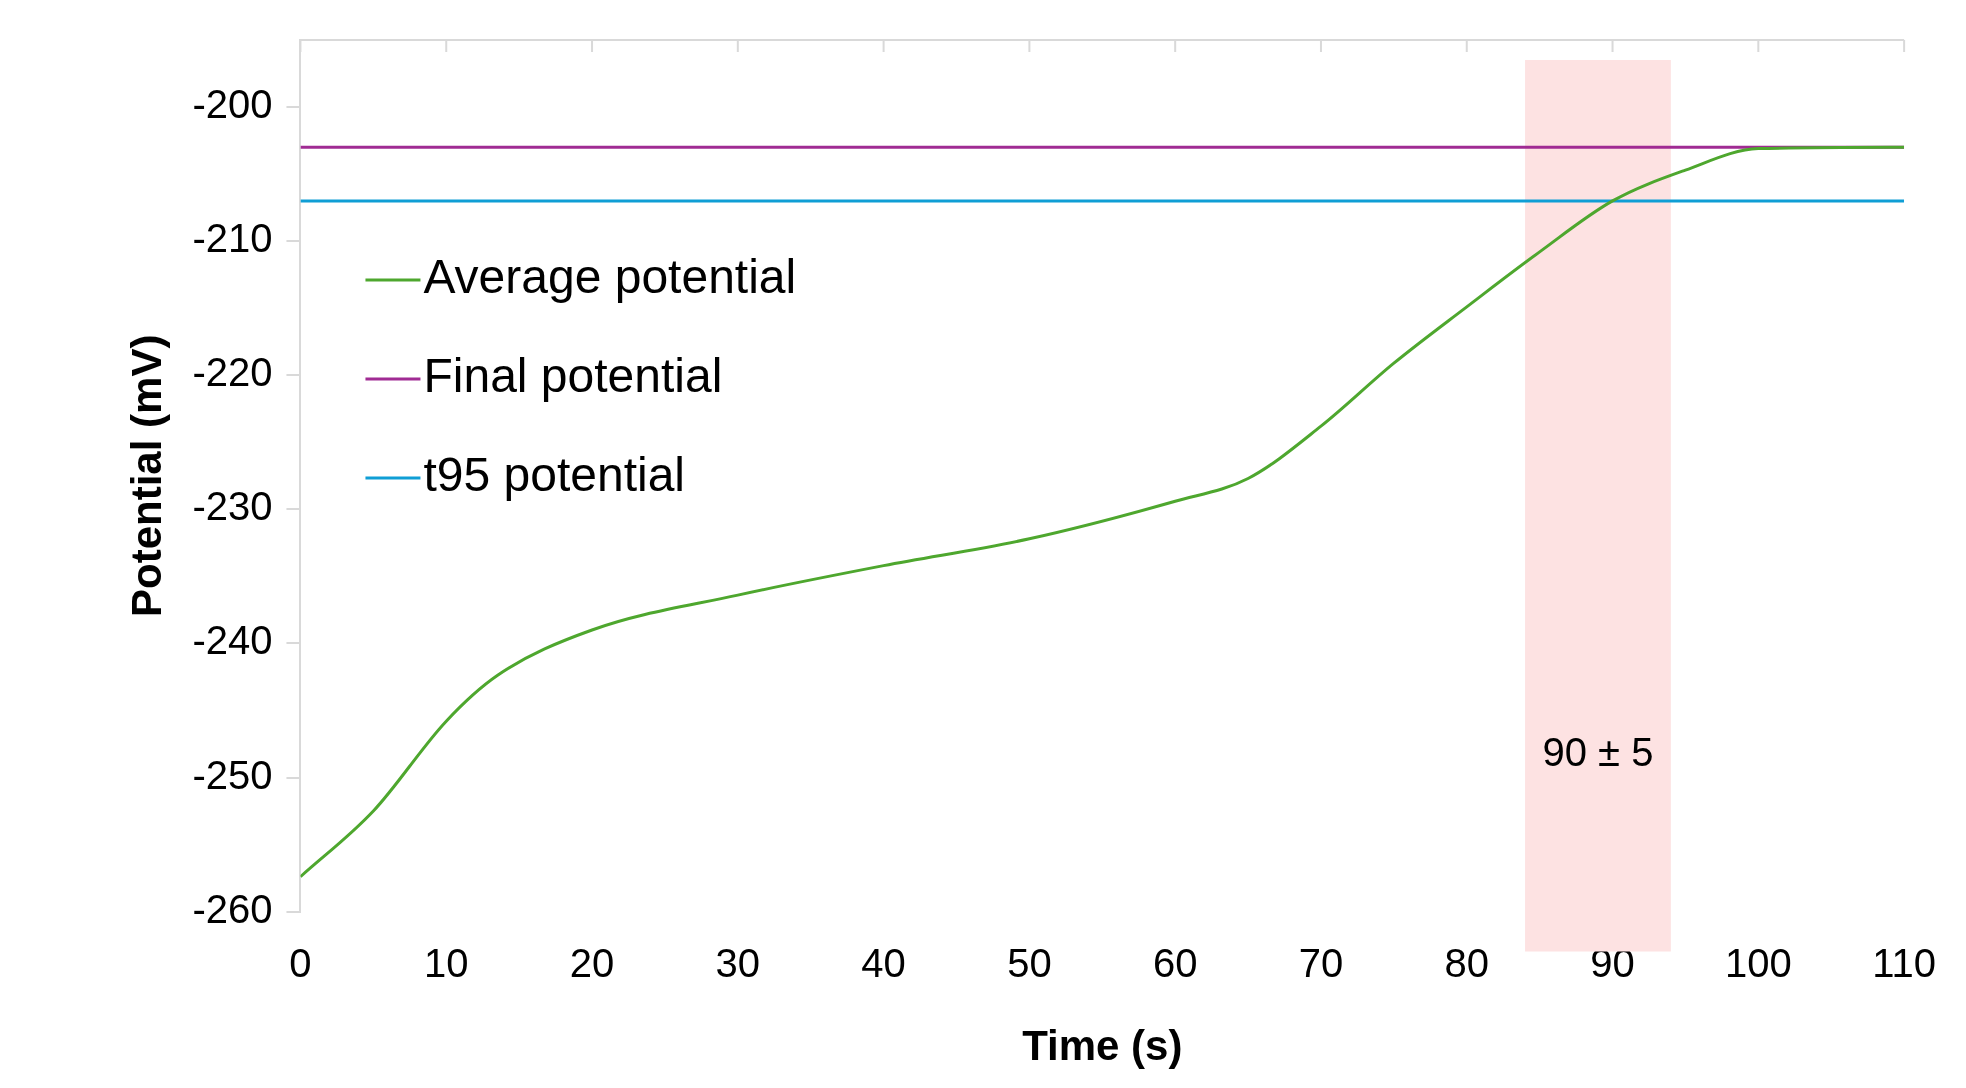  Describe the element at coordinates (1904, 962) in the screenshot. I see `x-tick-label: 110` at that location.